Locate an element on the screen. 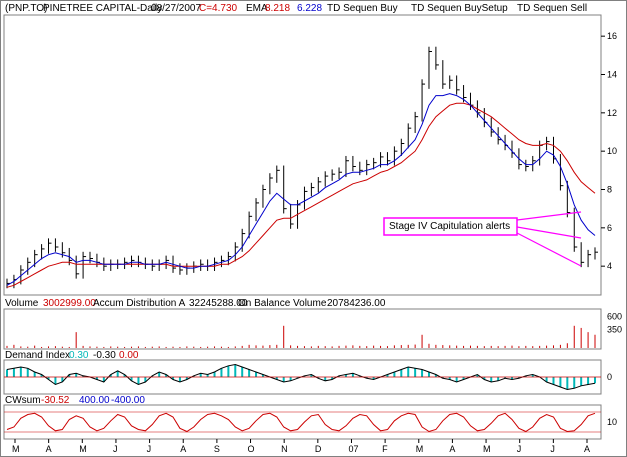 This screenshot has width=627, height=457. ema-value-2: 6.228 is located at coordinates (310, 8).